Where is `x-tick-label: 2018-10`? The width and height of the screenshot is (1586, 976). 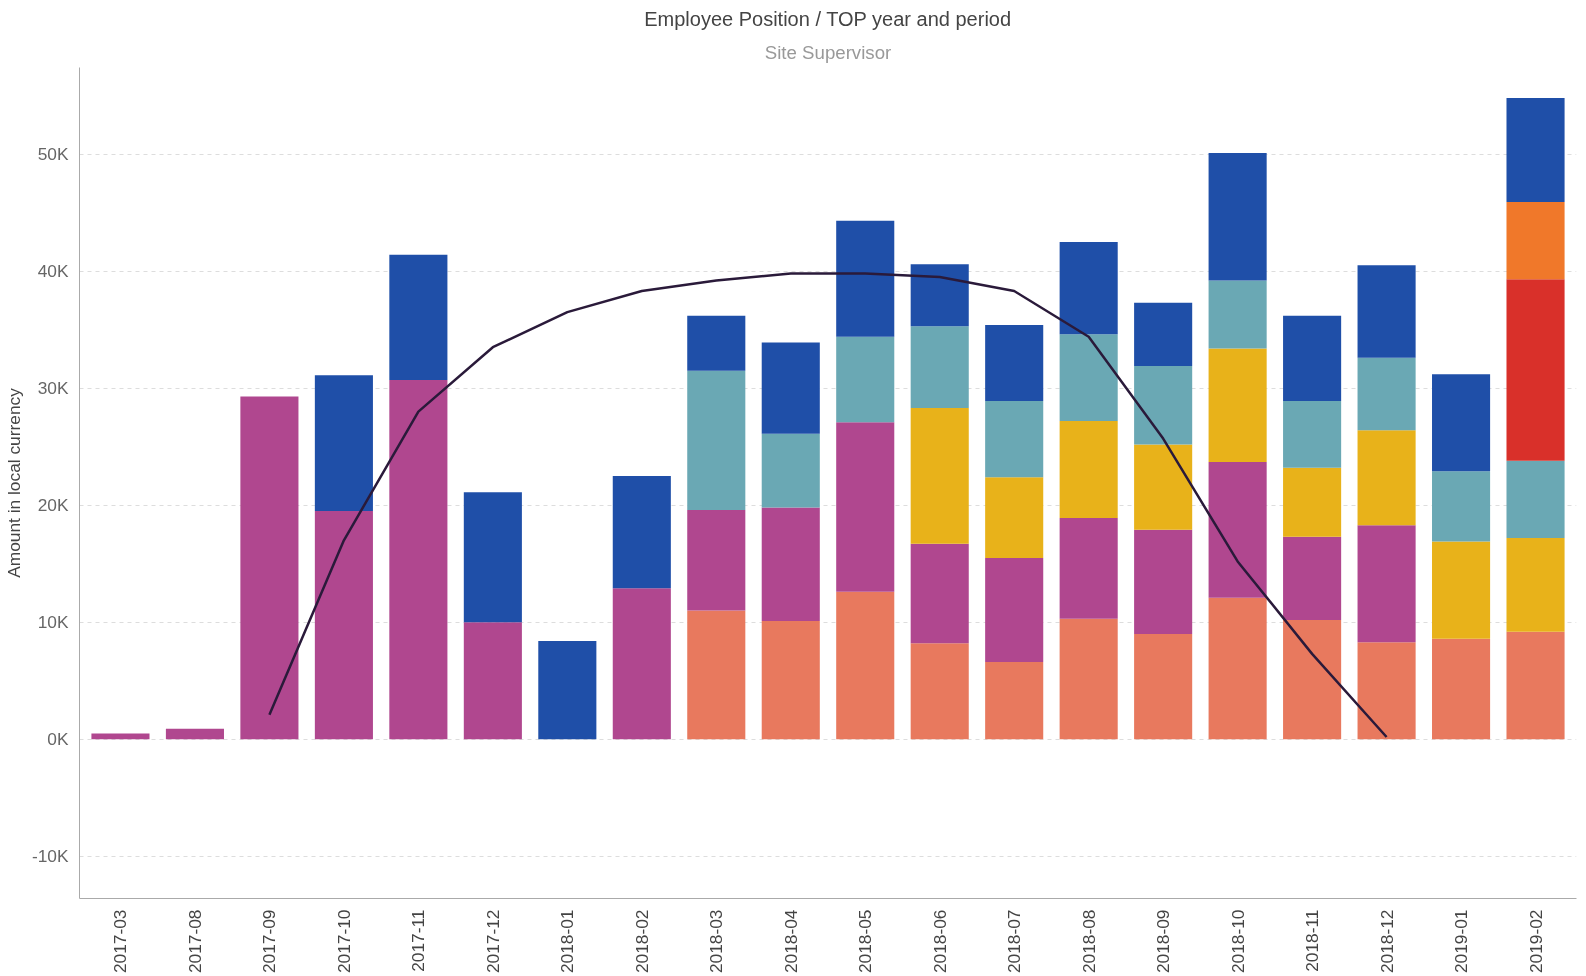 x-tick-label: 2018-10 is located at coordinates (1237, 941).